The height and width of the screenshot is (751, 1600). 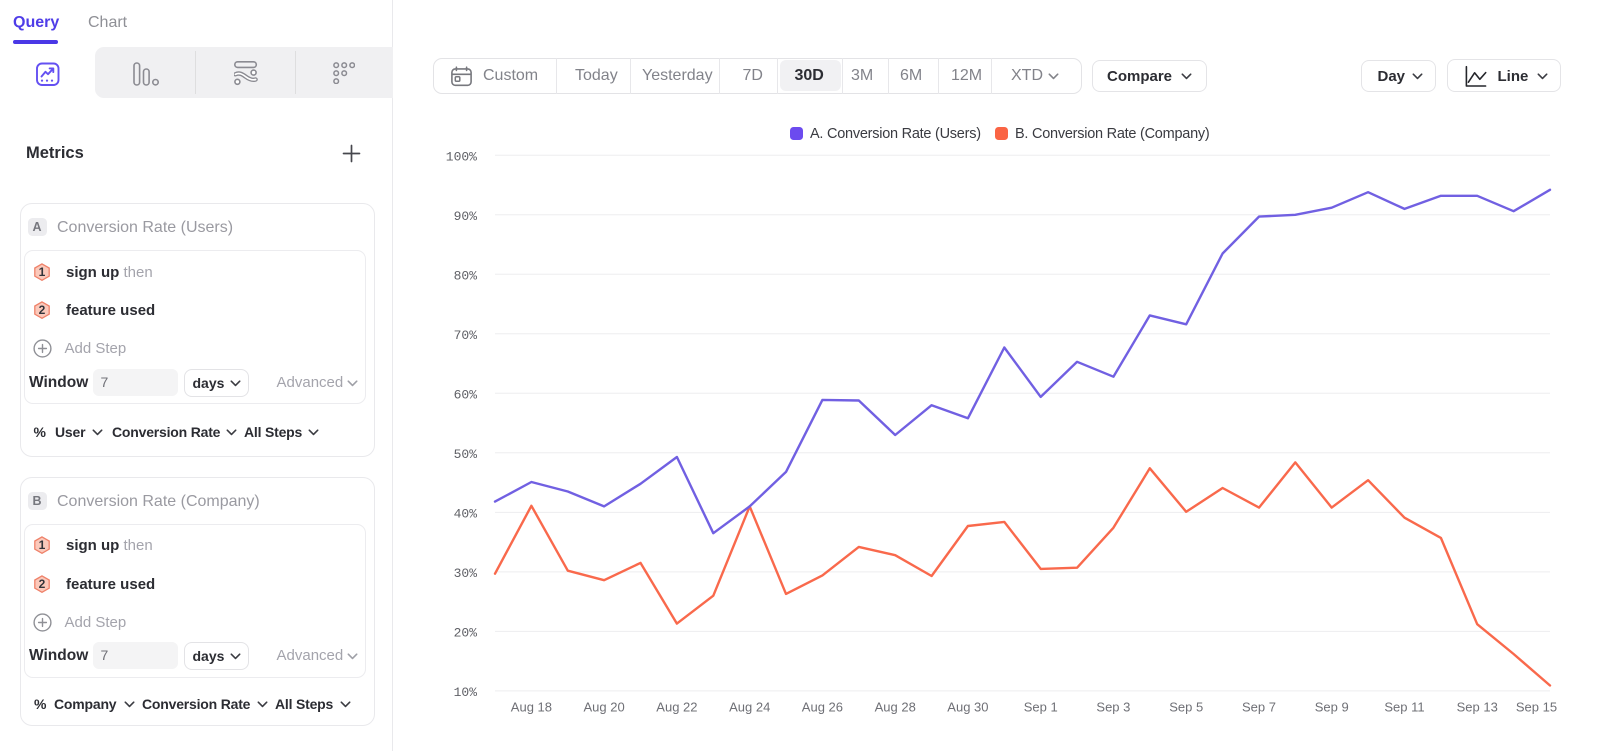 I want to click on svg-text: 80%, so click(x=466, y=276).